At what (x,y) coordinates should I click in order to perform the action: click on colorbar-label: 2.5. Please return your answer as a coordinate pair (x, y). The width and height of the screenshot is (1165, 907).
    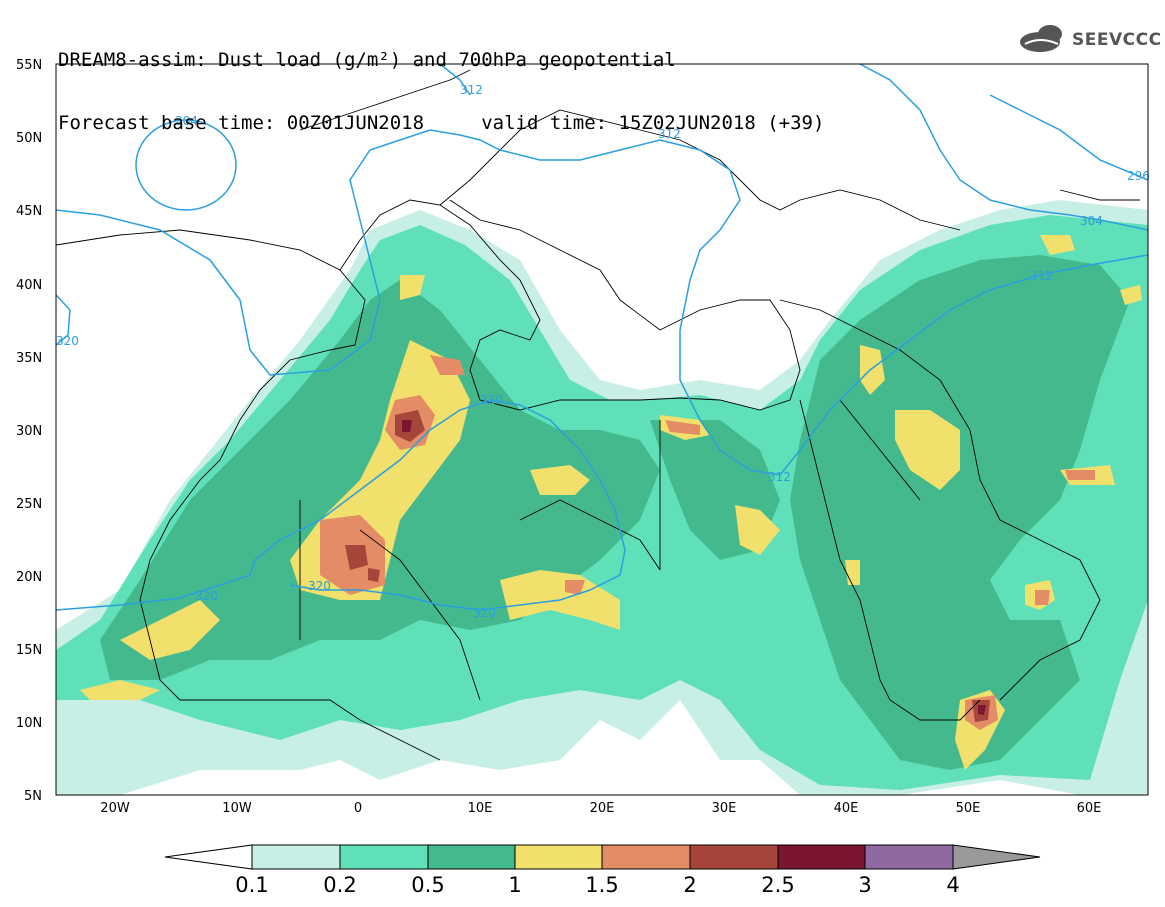
    Looking at the image, I should click on (777, 885).